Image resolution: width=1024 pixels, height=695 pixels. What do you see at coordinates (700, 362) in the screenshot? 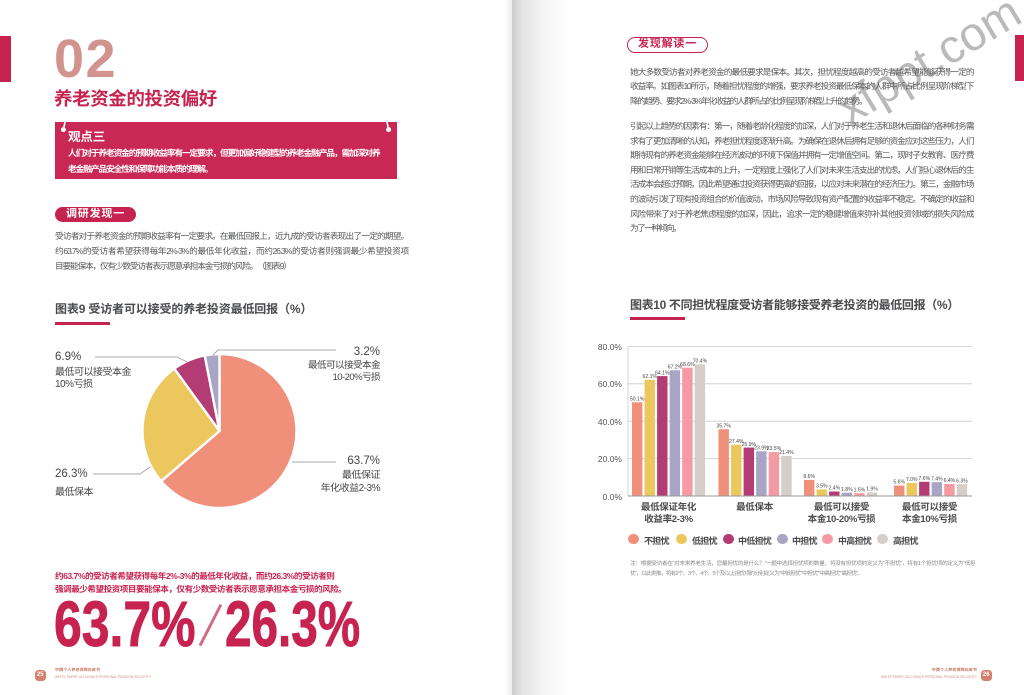
I see `svg-text: 70.4%` at bounding box center [700, 362].